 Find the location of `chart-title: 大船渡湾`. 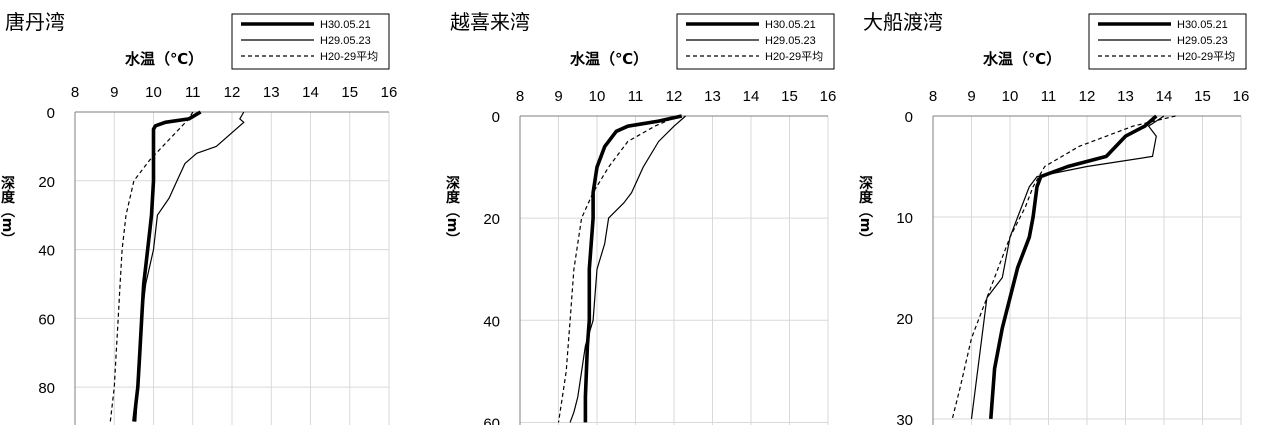

chart-title: 大船渡湾 is located at coordinates (903, 22).